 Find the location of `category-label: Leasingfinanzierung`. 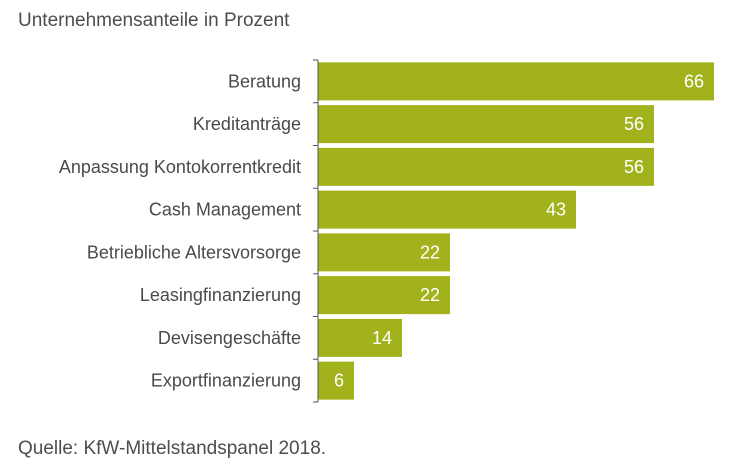

category-label: Leasingfinanzierung is located at coordinates (220, 295).